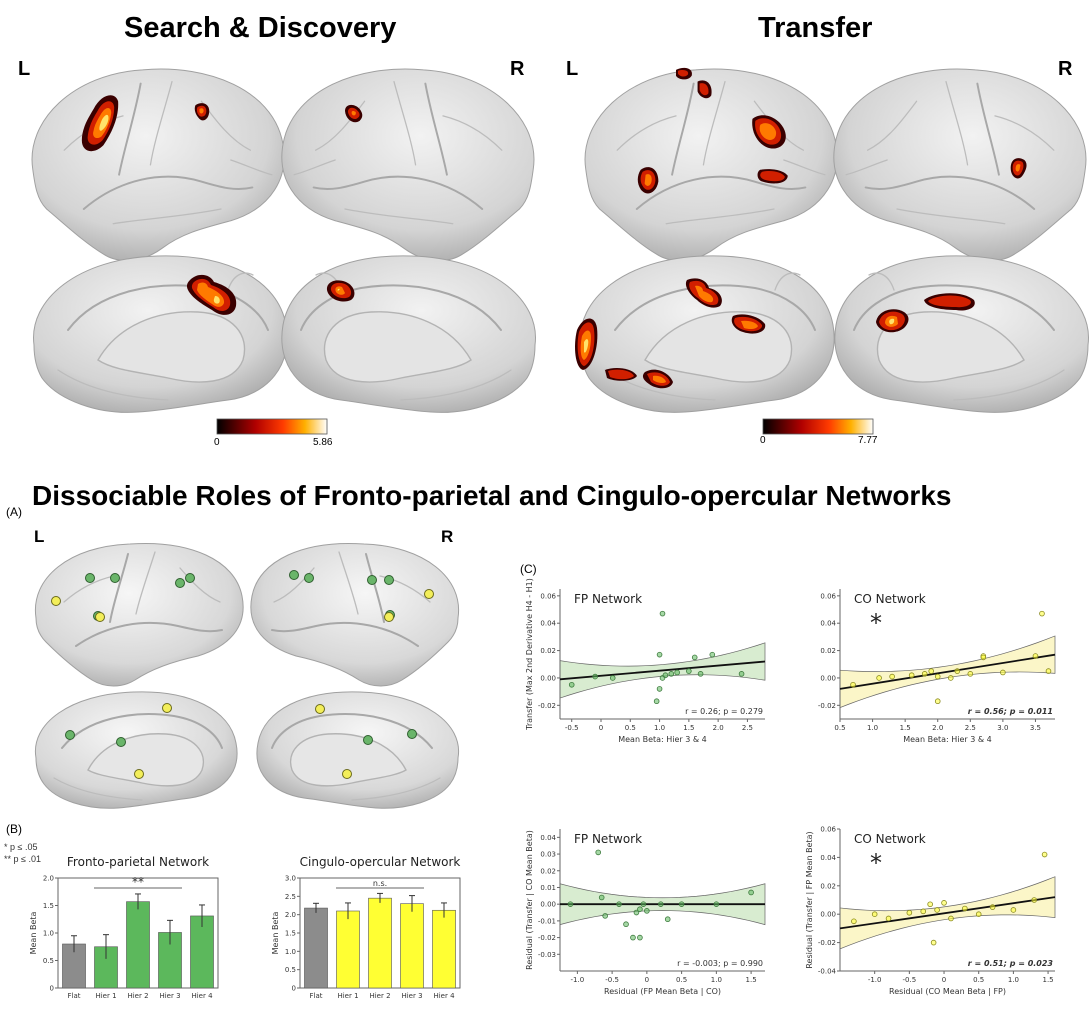 The image size is (1089, 1014). I want to click on y-tick-label: 0.03, so click(548, 855).